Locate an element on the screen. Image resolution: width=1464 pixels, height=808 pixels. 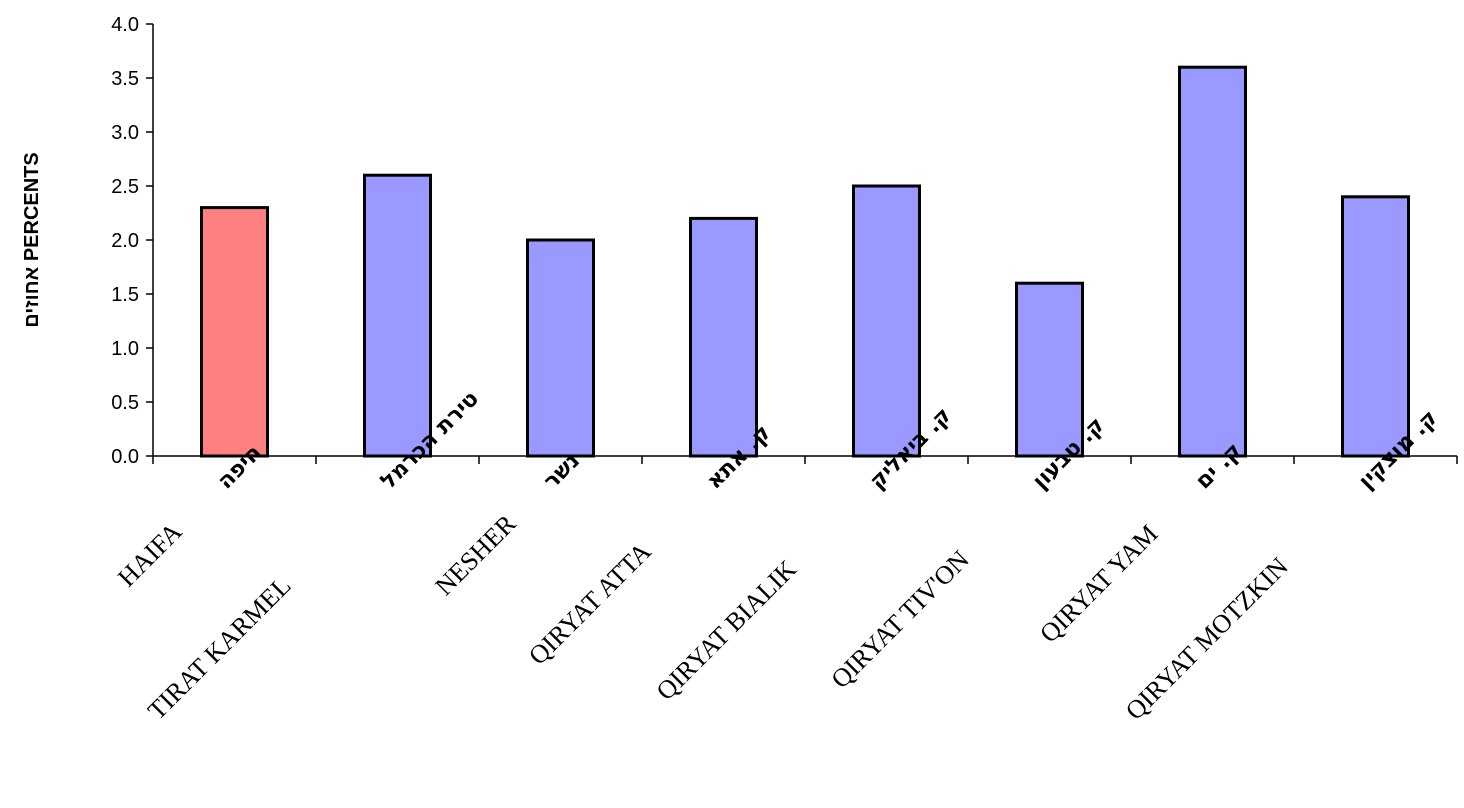
y-tick-label: 1.0 is located at coordinates (125, 349).